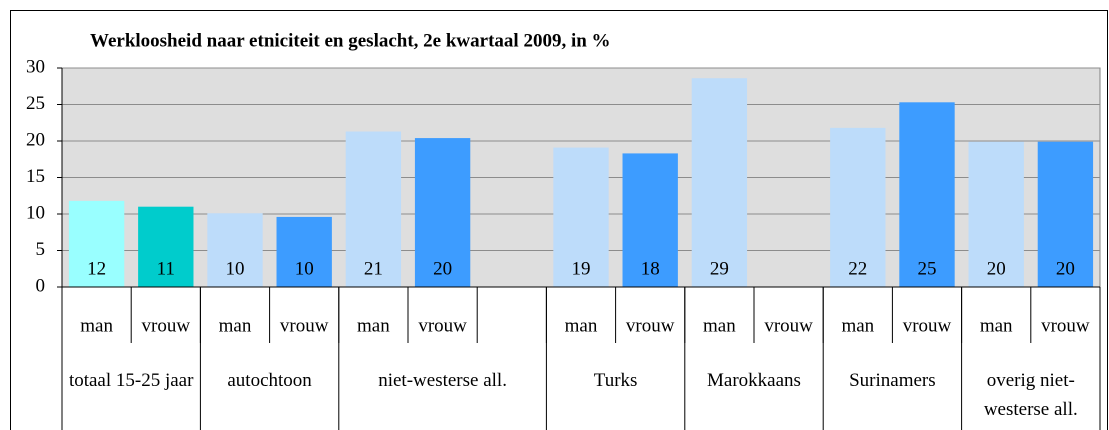 This screenshot has height=430, width=1109. Describe the element at coordinates (35, 212) in the screenshot. I see `y-tick-label: 10` at that location.